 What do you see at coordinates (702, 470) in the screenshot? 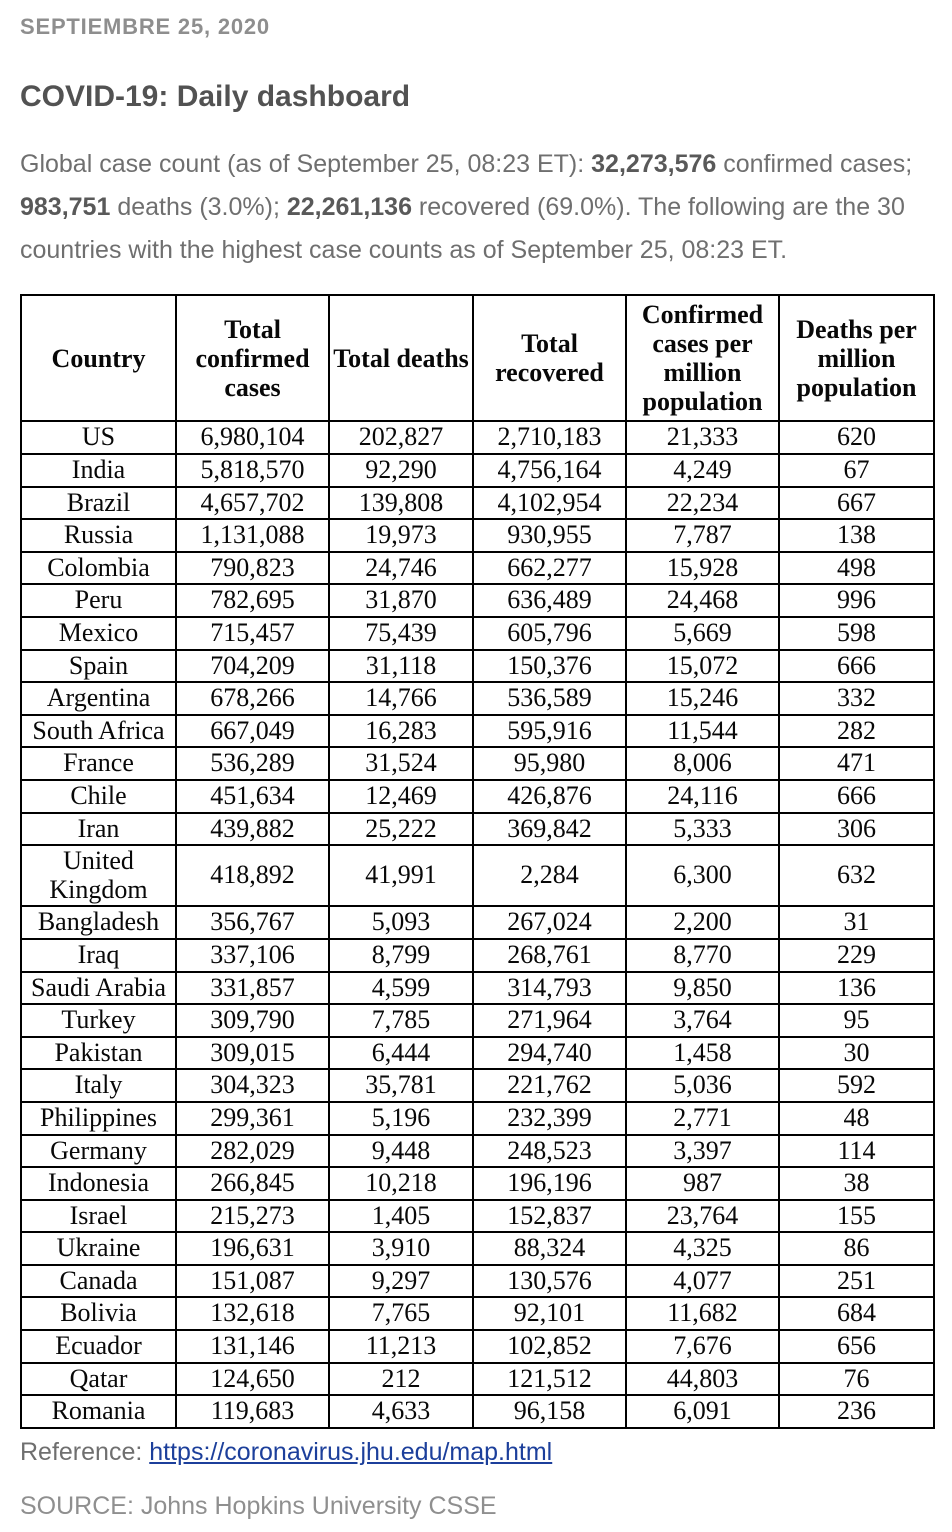
I see `value-cell: 4,249` at bounding box center [702, 470].